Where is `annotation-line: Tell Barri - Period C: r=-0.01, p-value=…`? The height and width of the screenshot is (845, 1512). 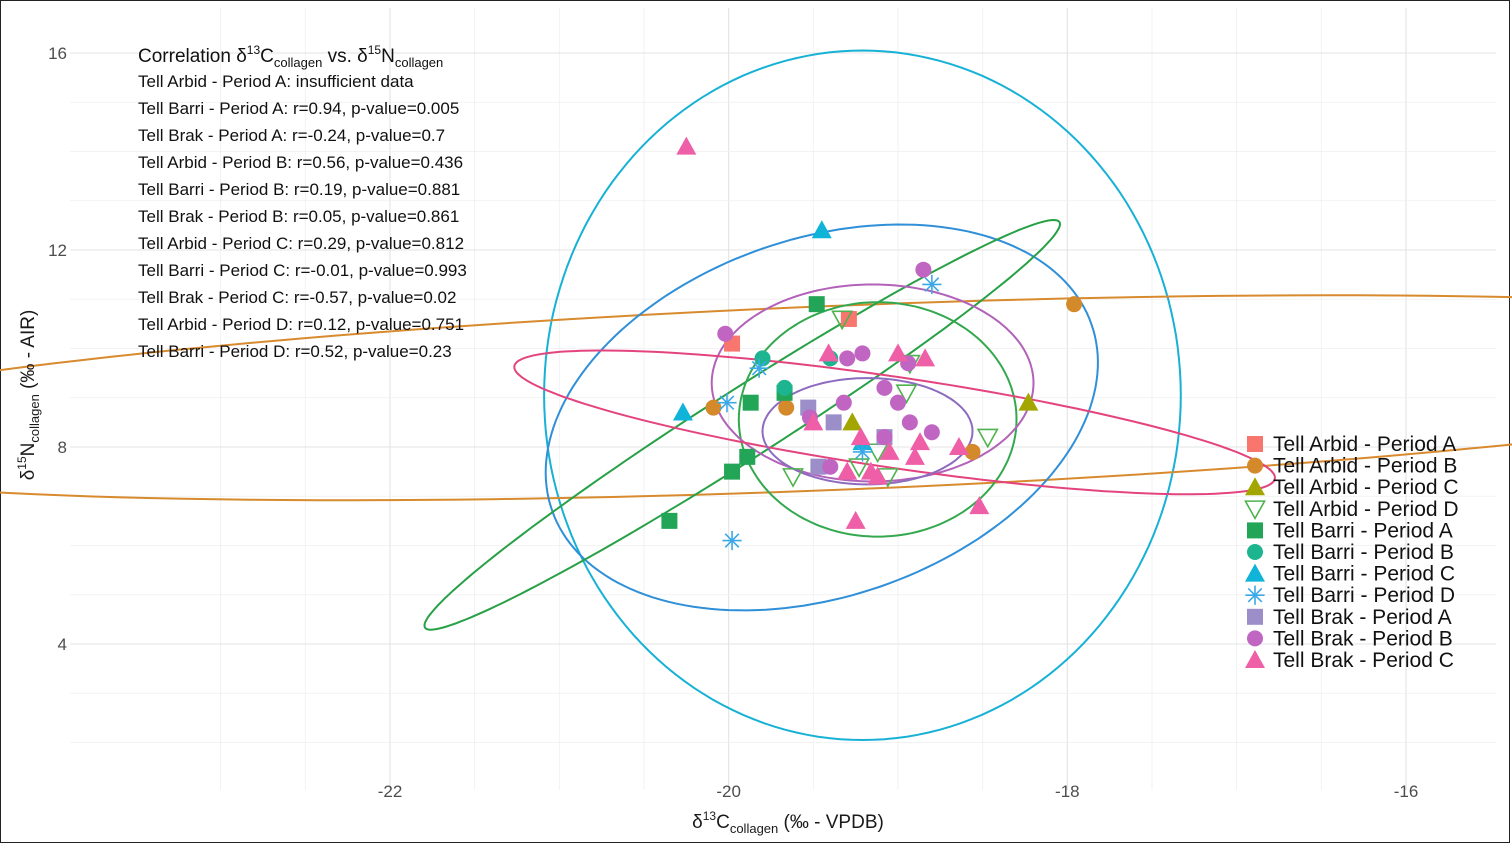
annotation-line: Tell Barri - Period C: r=-0.01, p-value=… is located at coordinates (302, 270).